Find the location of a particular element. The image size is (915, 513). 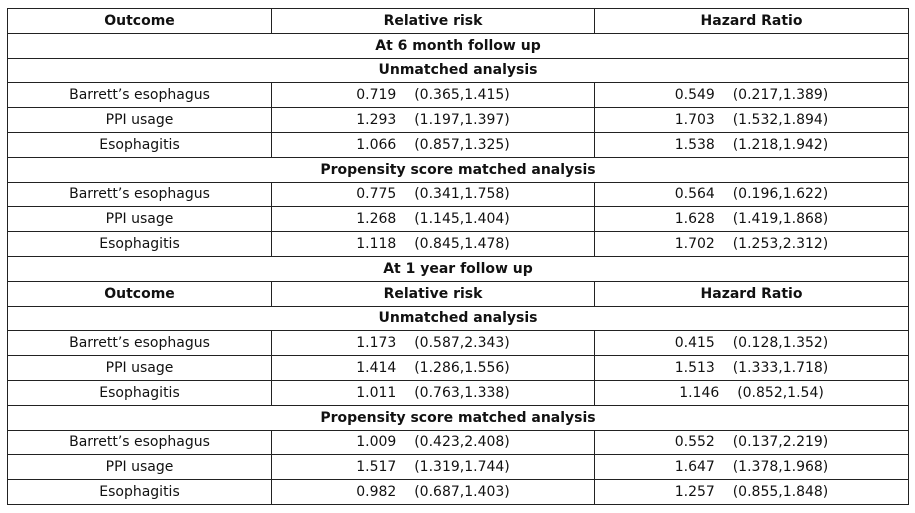

relative-risk-cell: 1.011 (0.763,1.338) is located at coordinates (433, 392).